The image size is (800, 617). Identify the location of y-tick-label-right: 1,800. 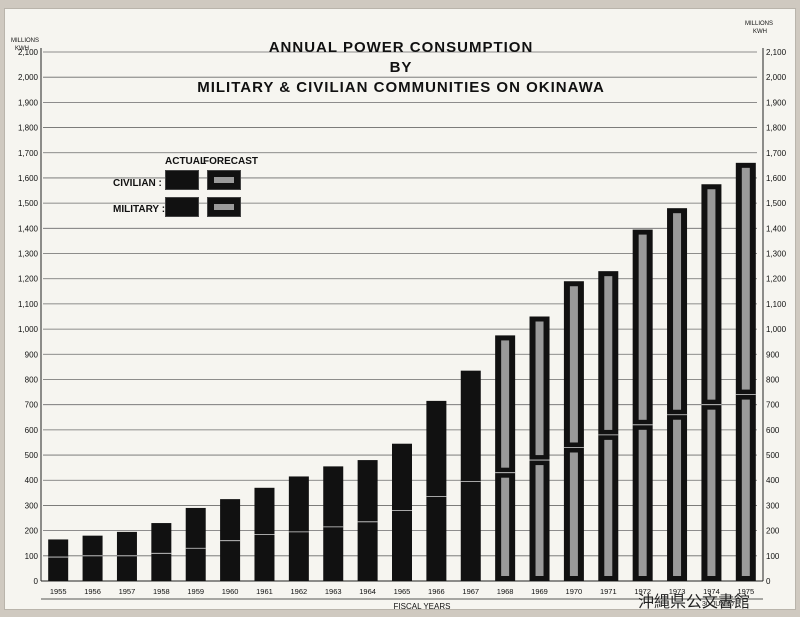
(776, 128).